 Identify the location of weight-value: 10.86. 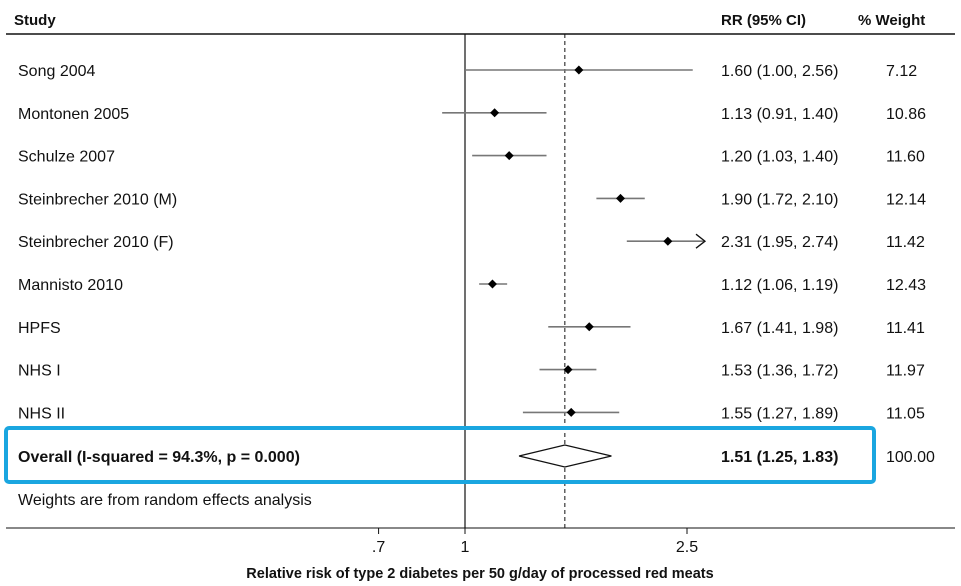
(906, 114).